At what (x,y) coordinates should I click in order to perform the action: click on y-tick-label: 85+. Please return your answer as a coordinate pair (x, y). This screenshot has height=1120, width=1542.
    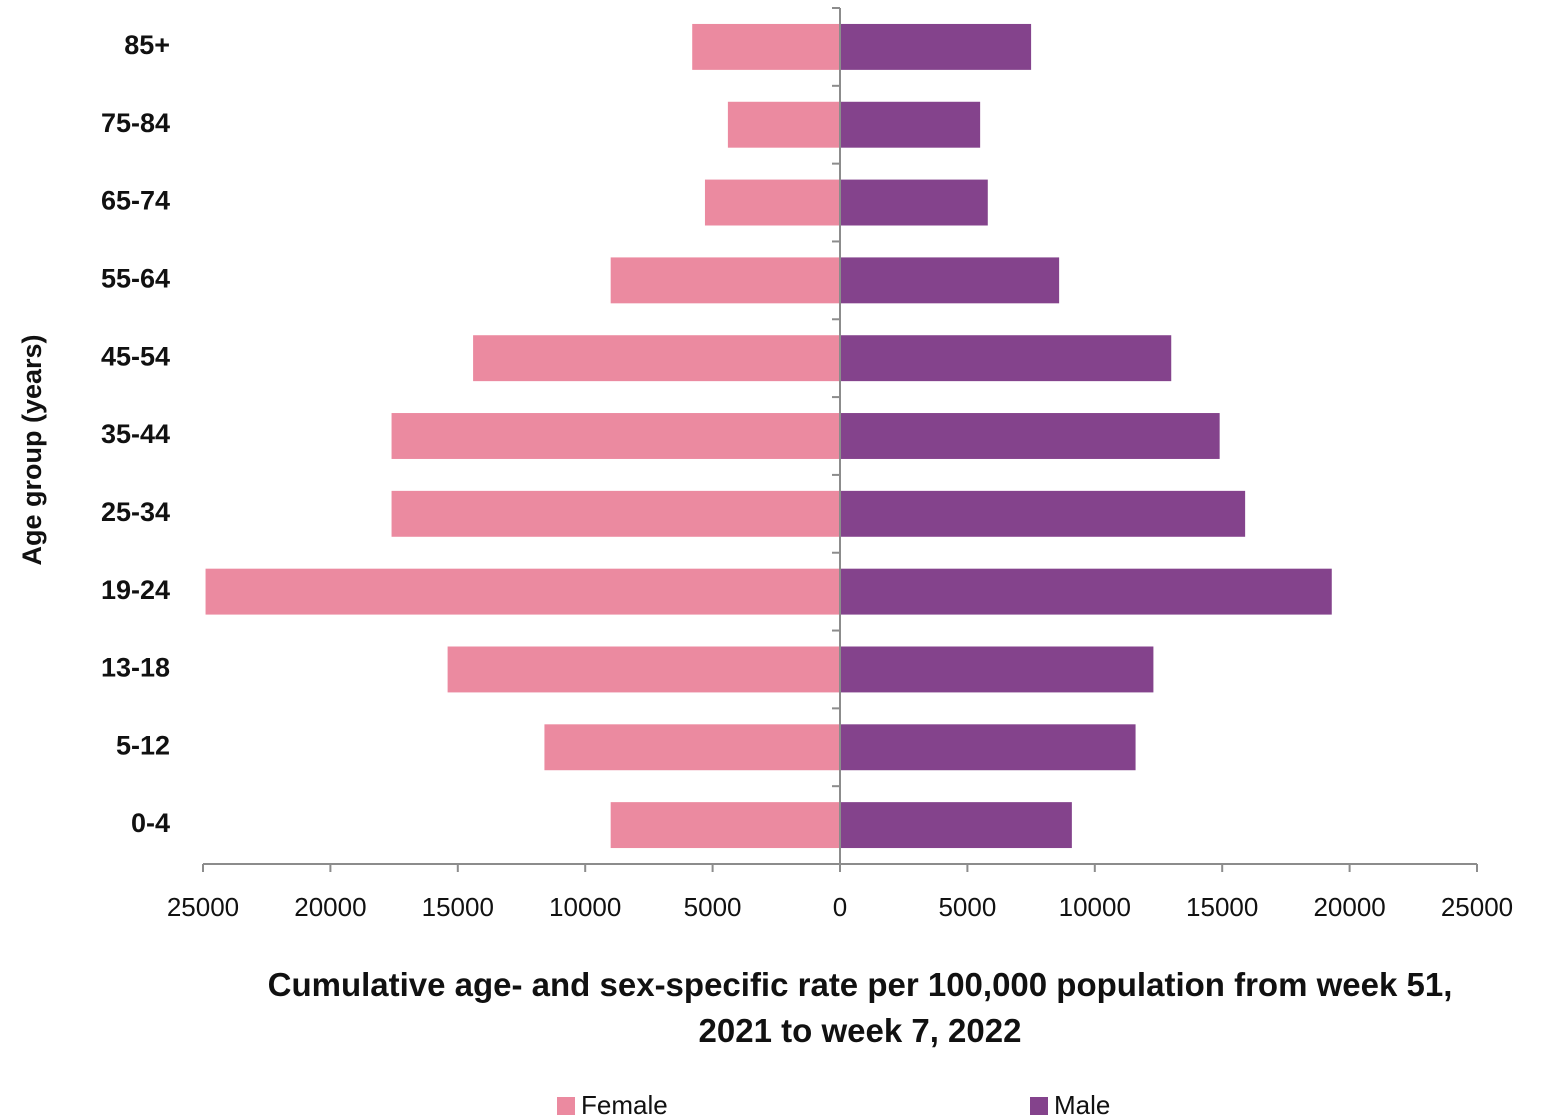
    Looking at the image, I should click on (147, 45).